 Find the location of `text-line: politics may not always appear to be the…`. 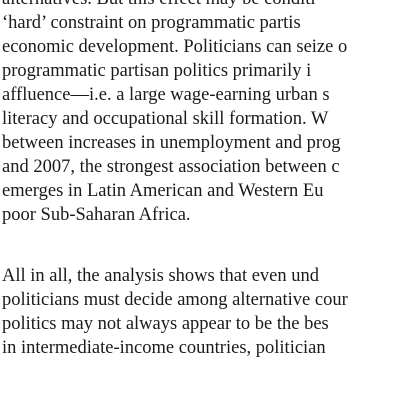

text-line: politics may not always appear to be the… is located at coordinates (165, 324).